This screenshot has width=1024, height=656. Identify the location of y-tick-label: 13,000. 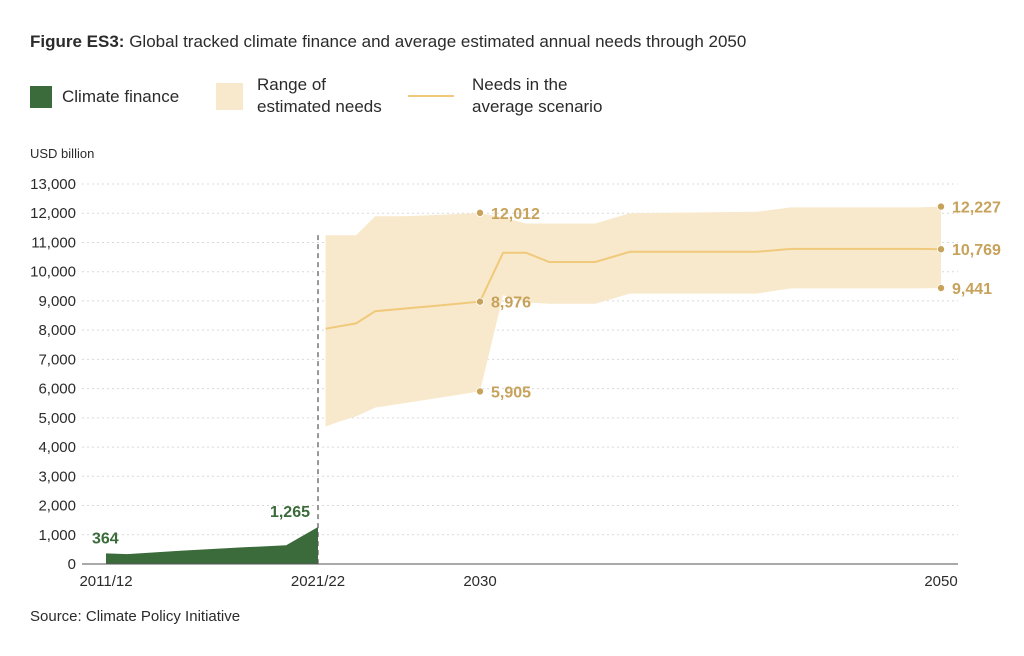
(53, 184).